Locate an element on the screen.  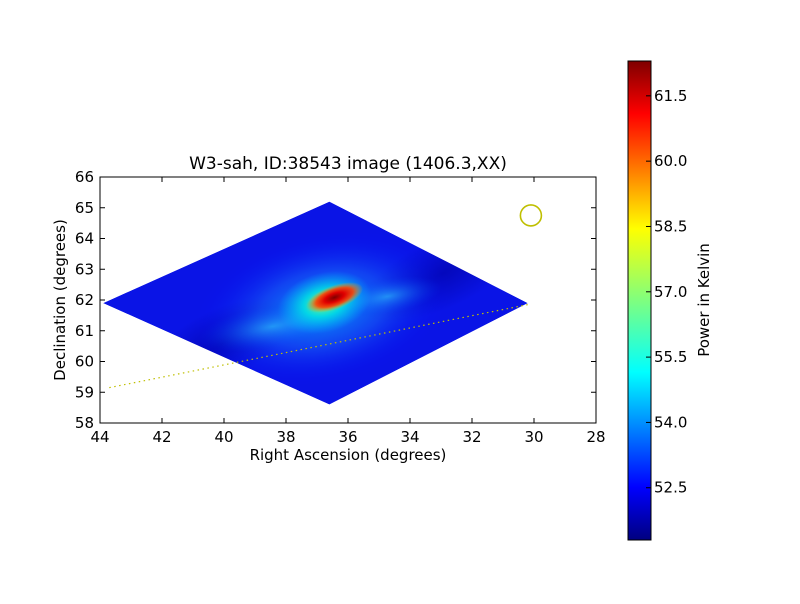
colorbar-tick-label: 55.5 is located at coordinates (670, 357).